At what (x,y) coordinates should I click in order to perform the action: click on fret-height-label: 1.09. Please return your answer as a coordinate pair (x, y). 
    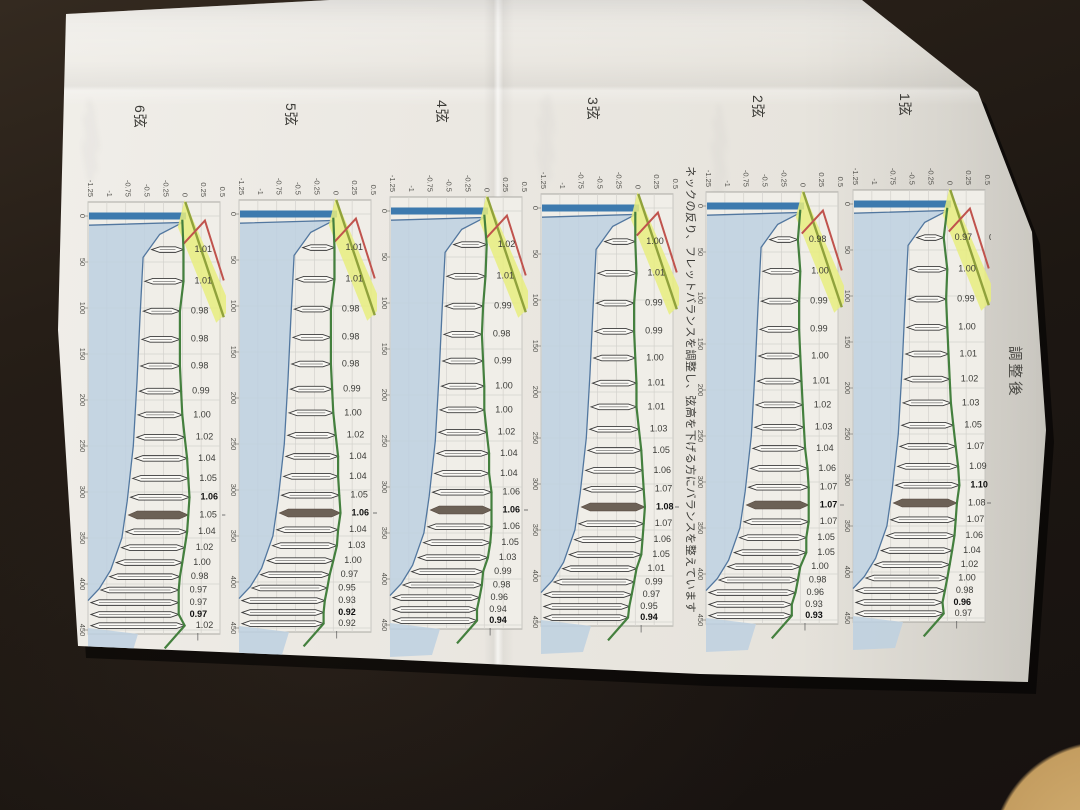
    Looking at the image, I should click on (978, 466).